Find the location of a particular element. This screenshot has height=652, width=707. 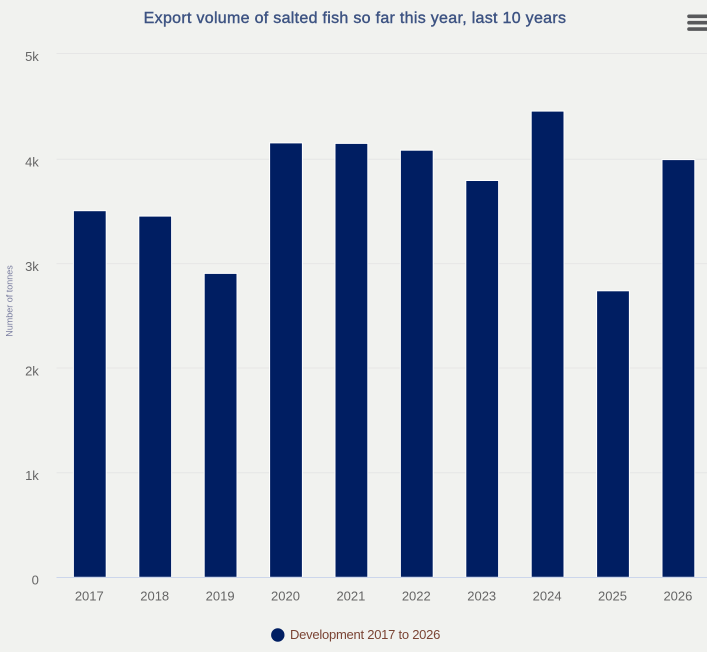

svg-text: 1k is located at coordinates (32, 475).